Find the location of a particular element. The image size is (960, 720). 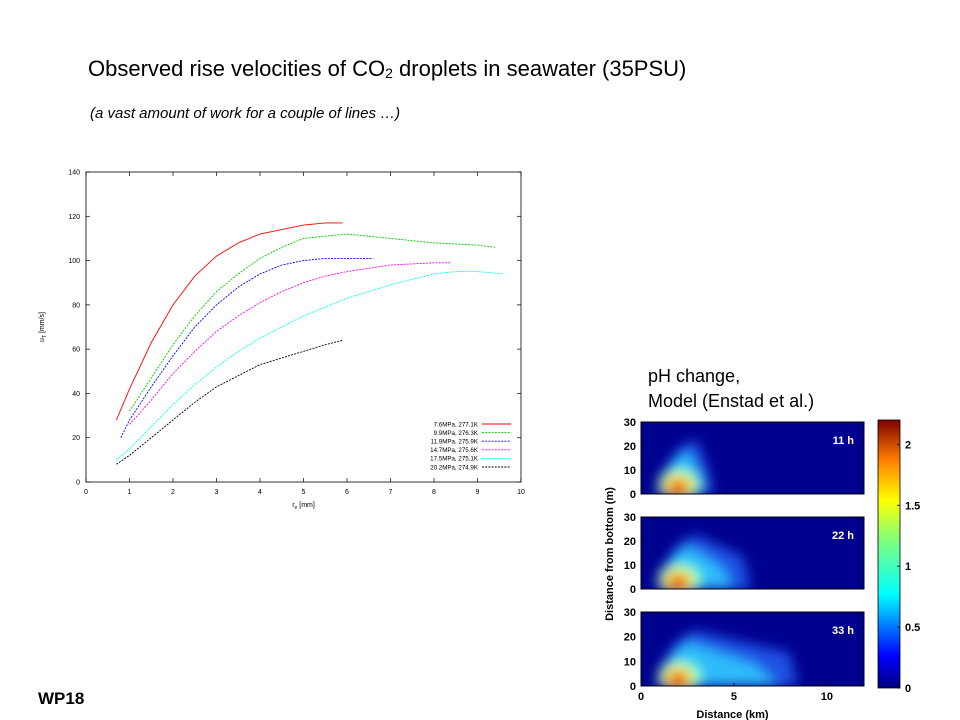

colorbar-tick-label: 1 is located at coordinates (908, 567).